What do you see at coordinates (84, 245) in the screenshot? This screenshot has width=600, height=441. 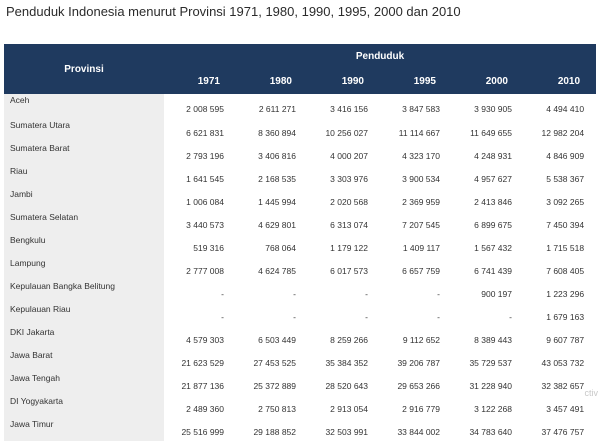 I see `province-name-cell: Bengkulu` at bounding box center [84, 245].